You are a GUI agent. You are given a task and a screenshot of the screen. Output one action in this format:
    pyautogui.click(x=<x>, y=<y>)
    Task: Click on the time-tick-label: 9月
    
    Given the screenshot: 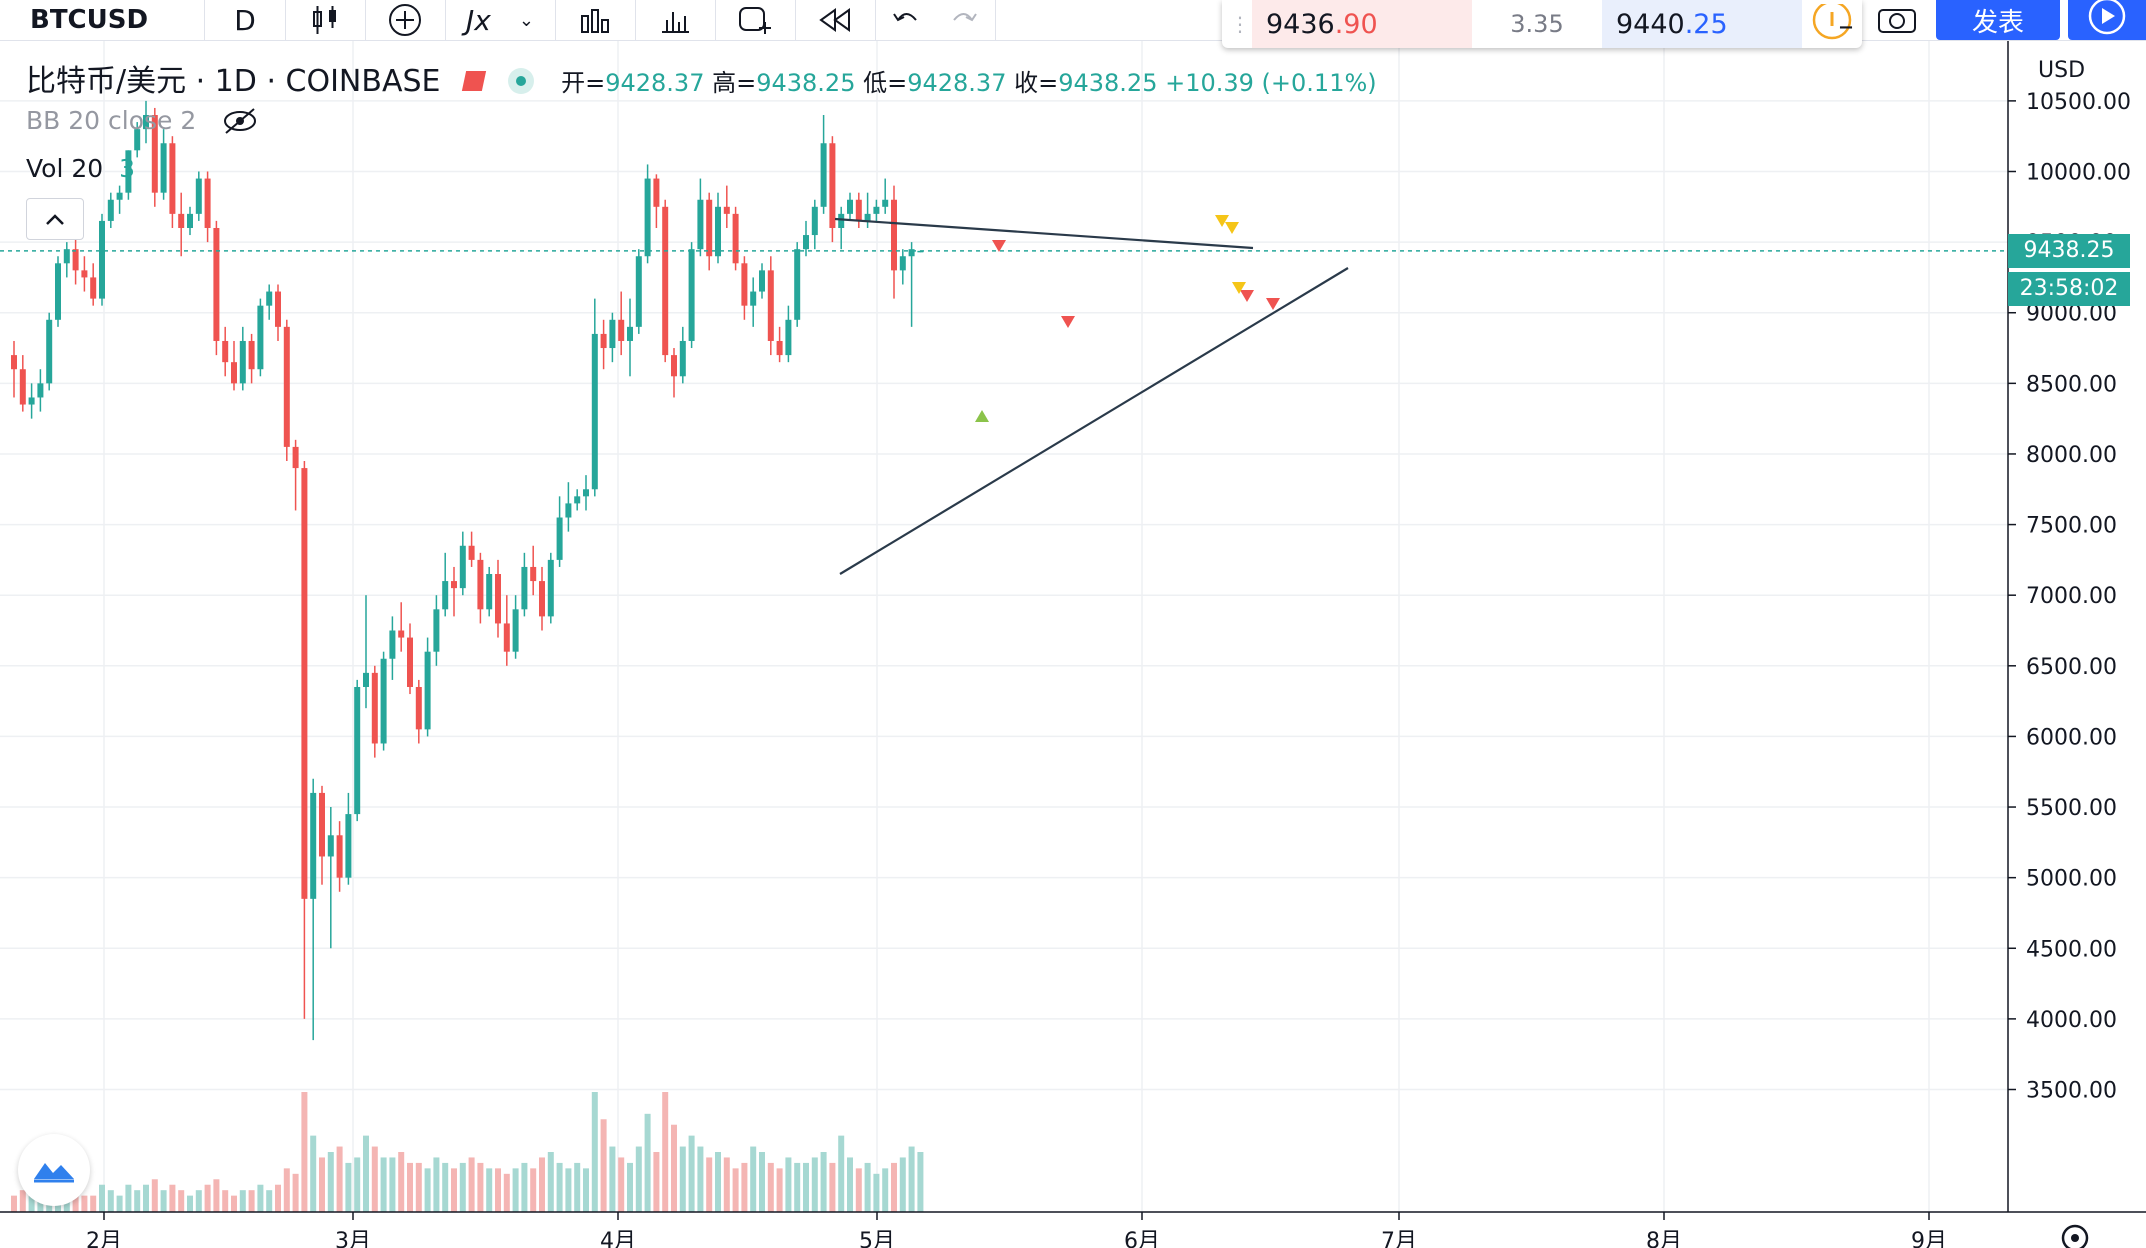 What is the action you would take?
    pyautogui.click(x=1929, y=1238)
    